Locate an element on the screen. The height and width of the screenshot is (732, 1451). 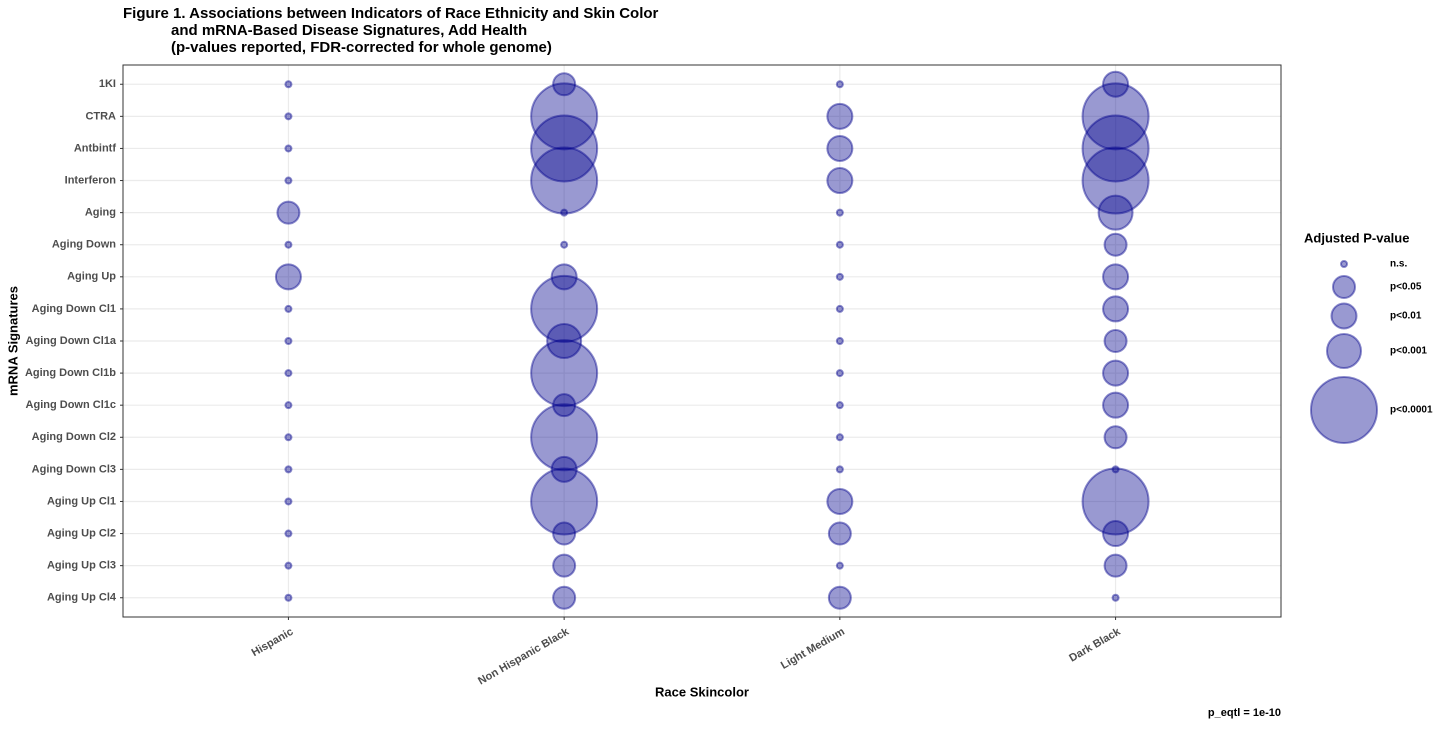
y-tick-label: Aging Down is located at coordinates (84, 245).